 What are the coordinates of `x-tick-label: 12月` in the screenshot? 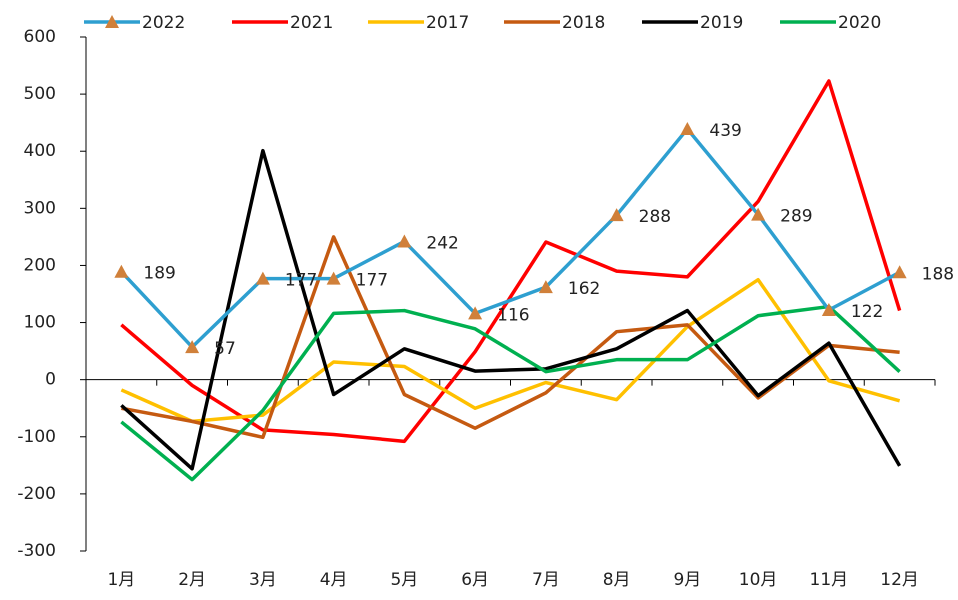 It's located at (899, 580).